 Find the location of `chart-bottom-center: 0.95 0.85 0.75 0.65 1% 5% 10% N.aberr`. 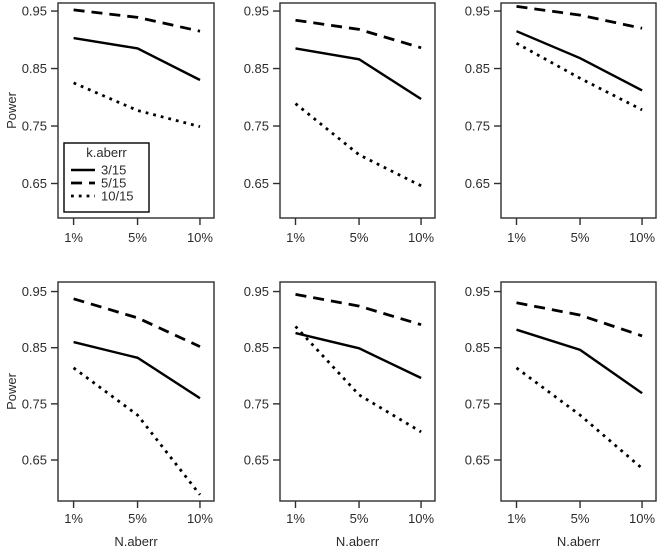

chart-bottom-center: 0.95 0.85 0.75 0.65 1% 5% 10% N.aberr is located at coordinates (340, 415).